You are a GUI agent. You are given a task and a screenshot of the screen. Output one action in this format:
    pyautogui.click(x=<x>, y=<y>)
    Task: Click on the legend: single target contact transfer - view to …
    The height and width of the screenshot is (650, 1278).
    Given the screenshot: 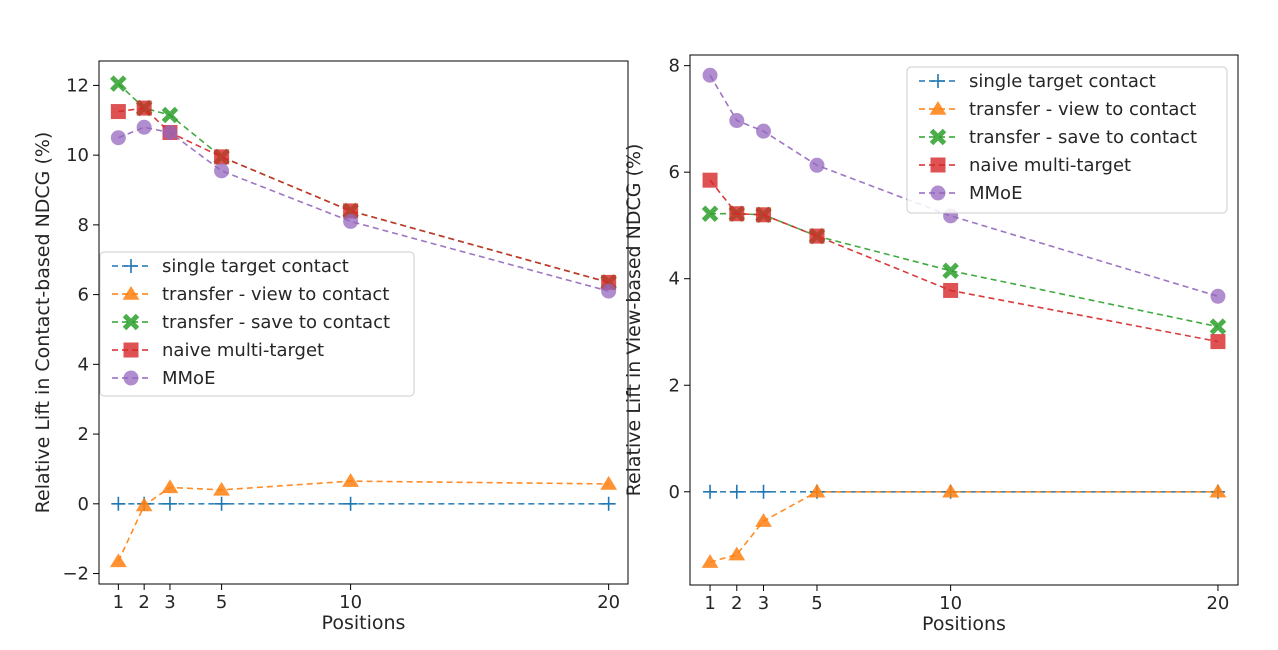 What is the action you would take?
    pyautogui.click(x=1067, y=140)
    